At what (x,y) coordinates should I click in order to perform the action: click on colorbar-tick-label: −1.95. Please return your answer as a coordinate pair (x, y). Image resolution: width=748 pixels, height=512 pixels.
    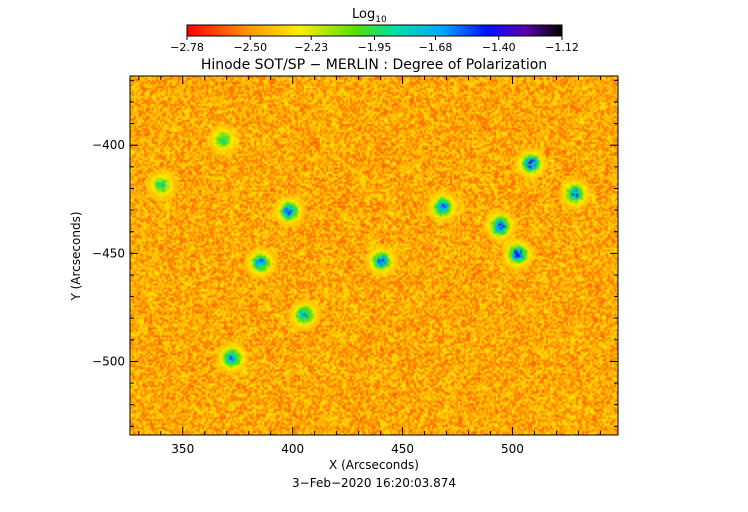
    Looking at the image, I should click on (375, 47).